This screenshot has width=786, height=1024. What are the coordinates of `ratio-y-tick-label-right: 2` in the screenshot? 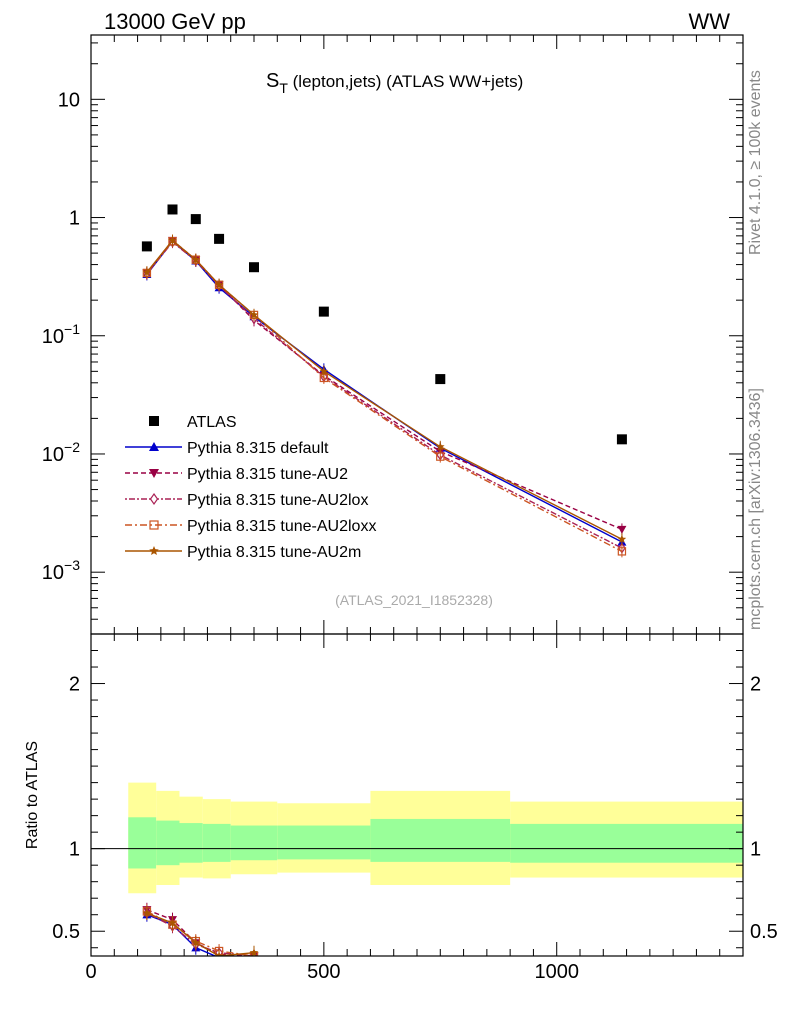 It's located at (755, 685).